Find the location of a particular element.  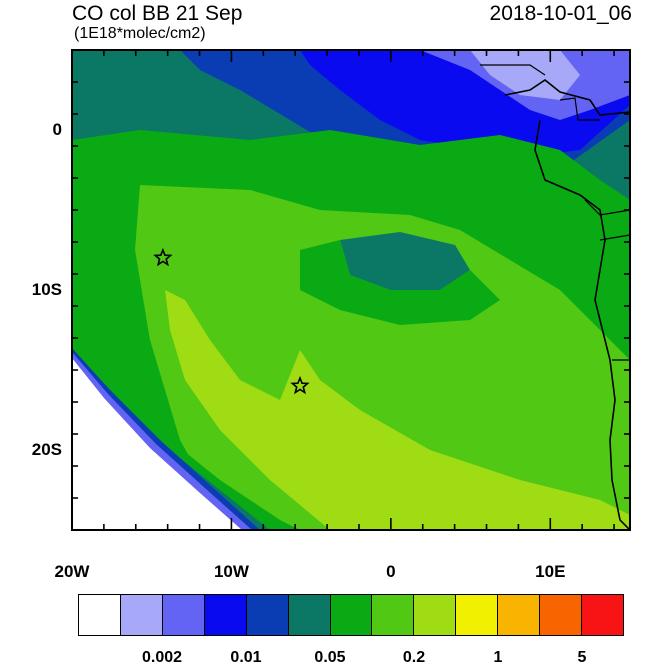

field-blob-0.05 is located at coordinates (405, 261).